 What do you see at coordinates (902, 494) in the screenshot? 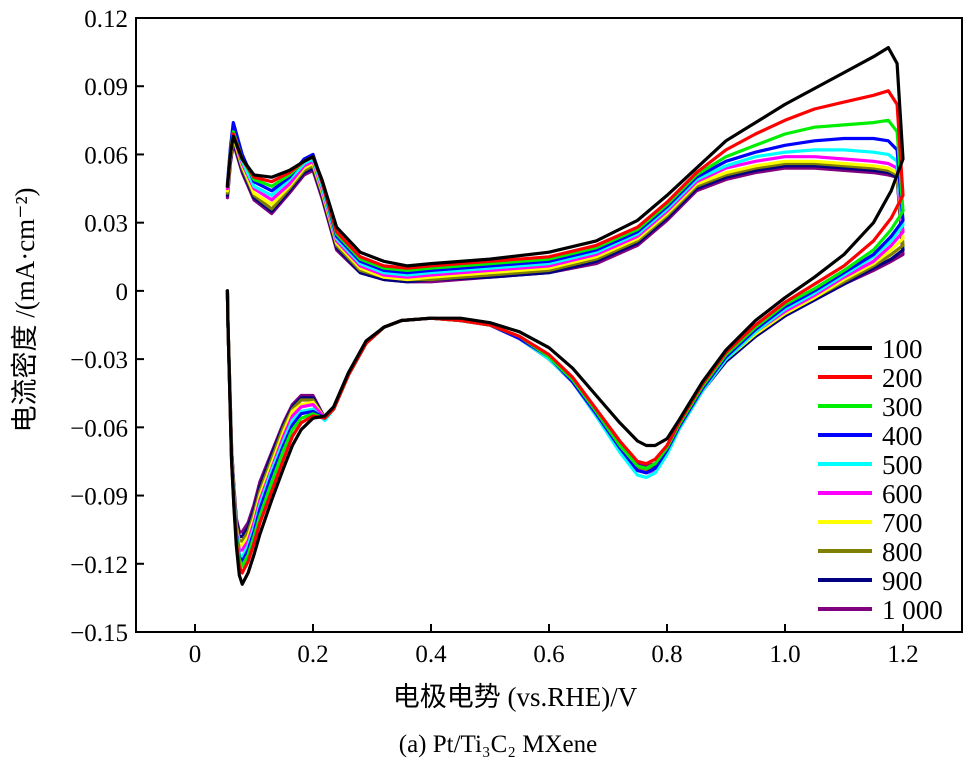
I see `legend-label: 600` at bounding box center [902, 494].